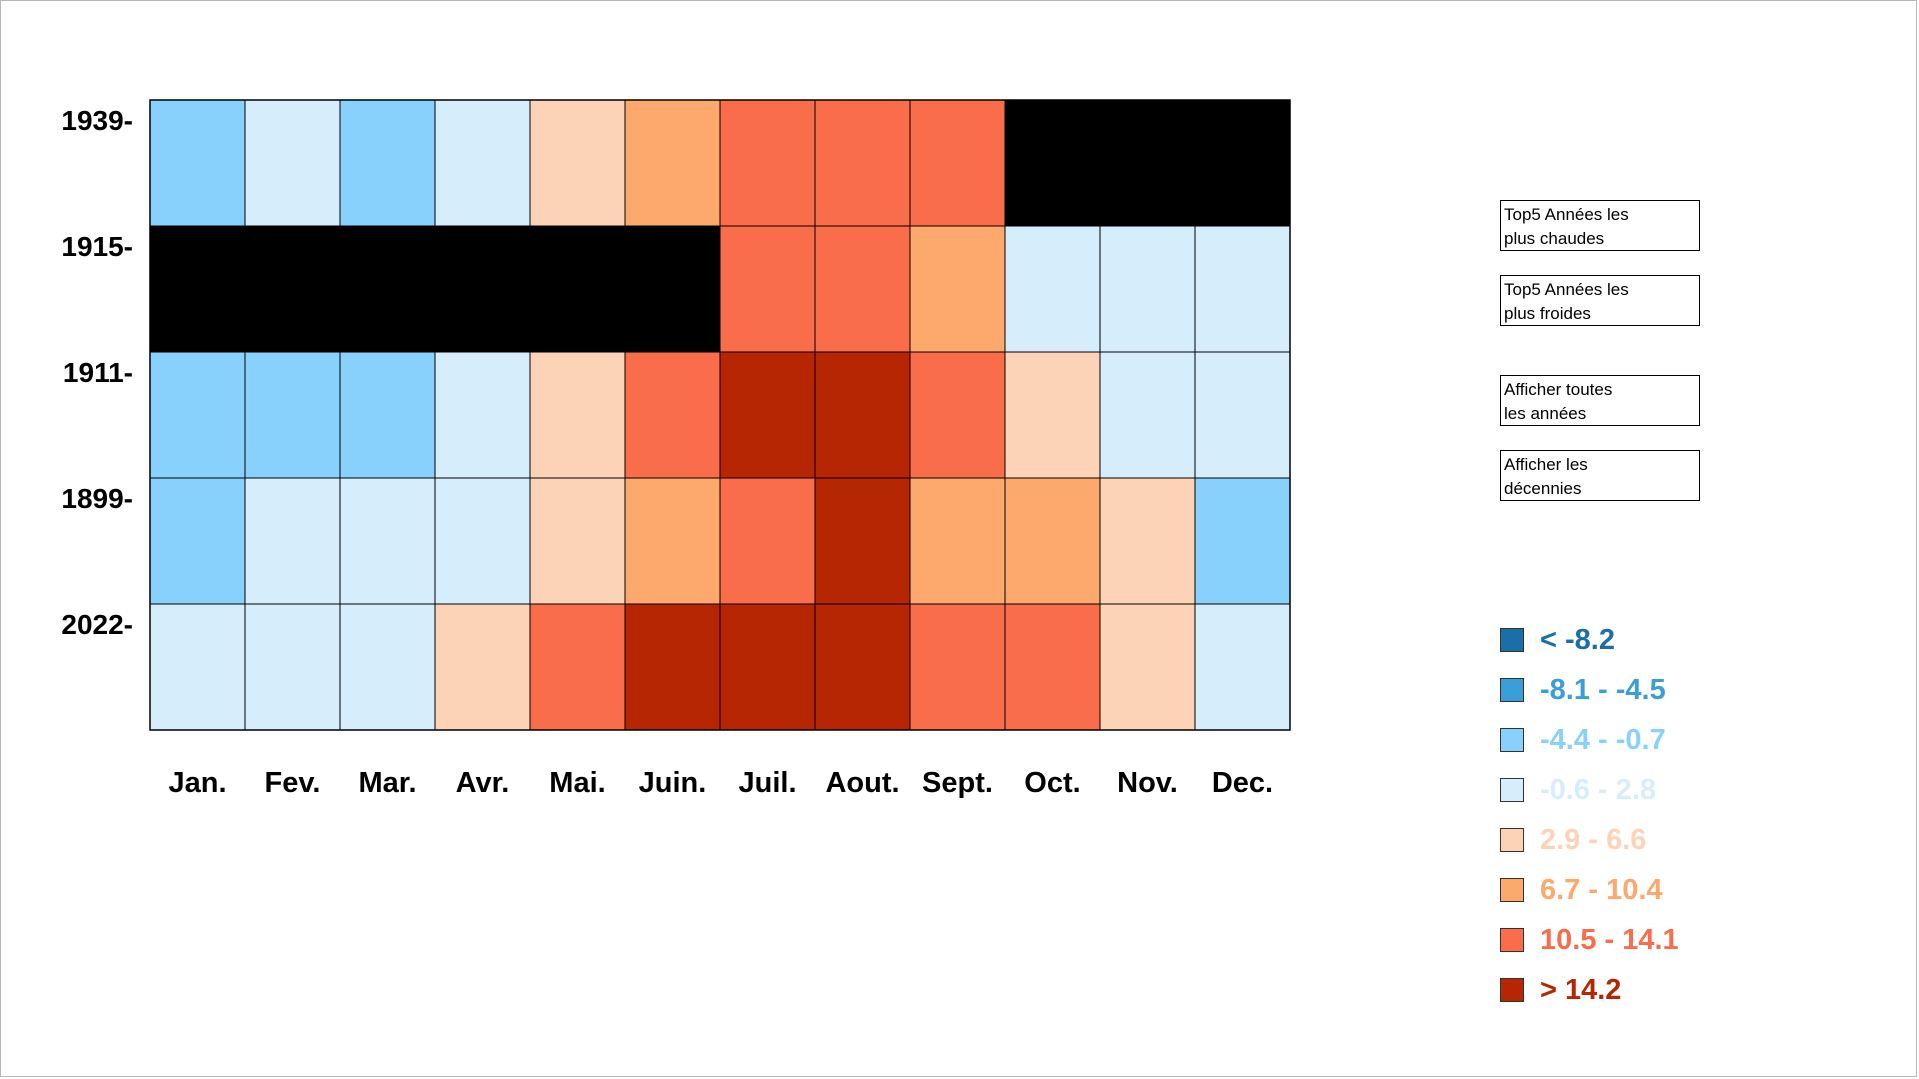  What do you see at coordinates (1603, 689) in the screenshot?
I see `legend-label: -8.1 - -4.5` at bounding box center [1603, 689].